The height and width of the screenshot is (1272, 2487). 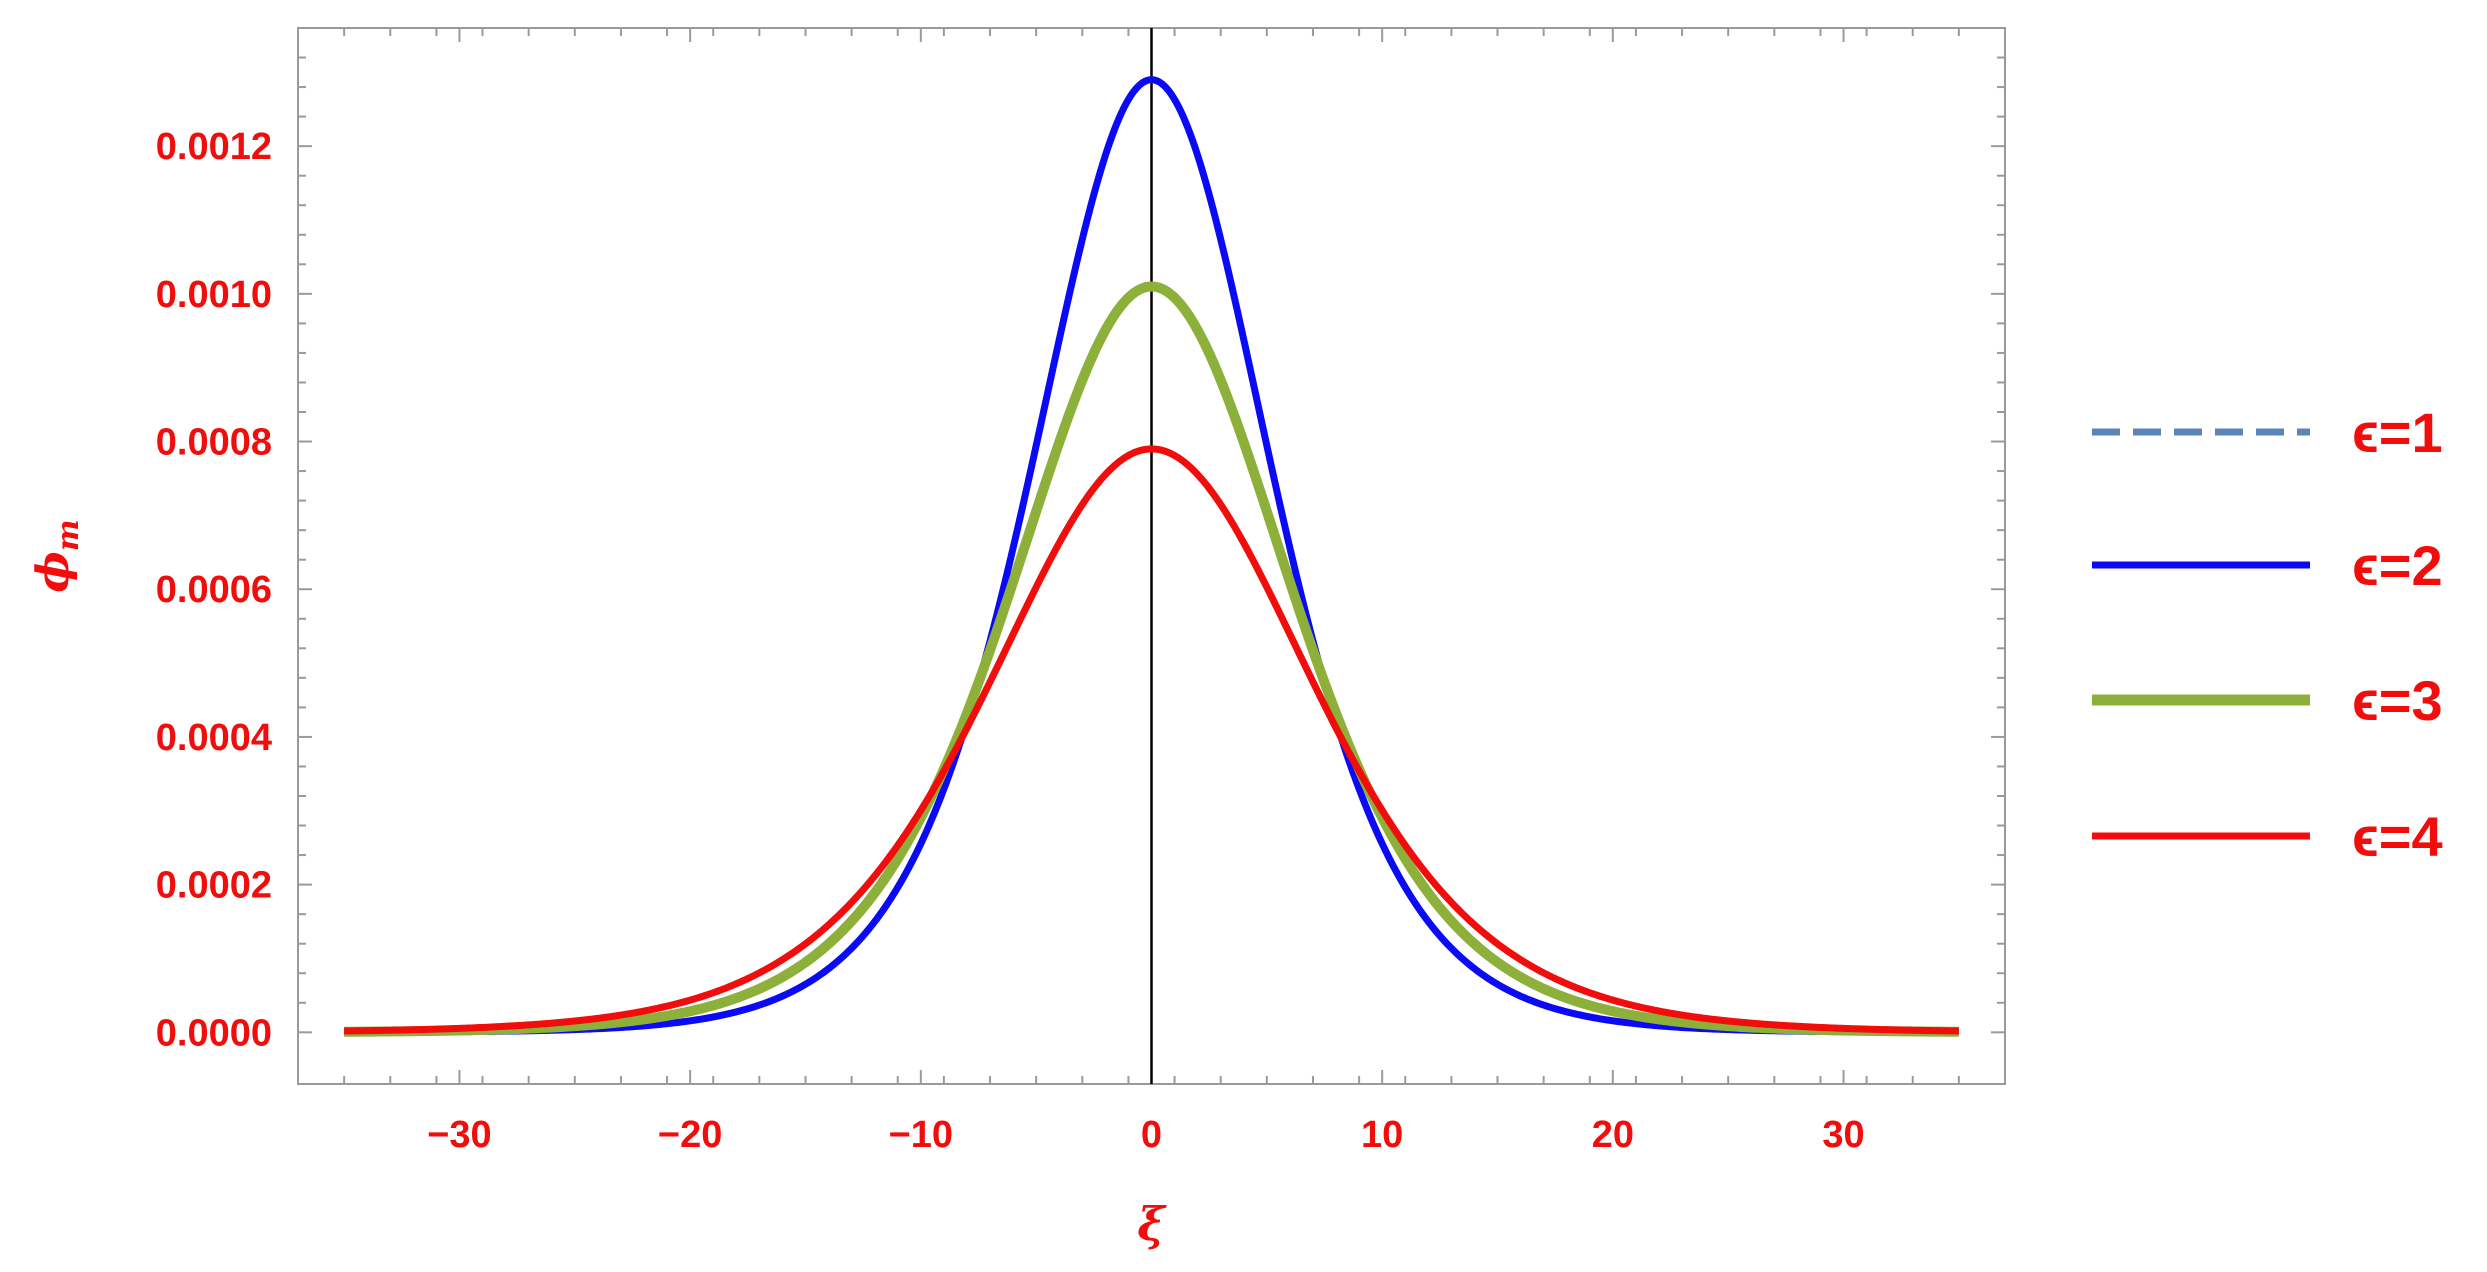 What do you see at coordinates (2267, 634) in the screenshot?
I see `legend: ϵ=1 ϵ=2 ϵ=3 ϵ=4` at bounding box center [2267, 634].